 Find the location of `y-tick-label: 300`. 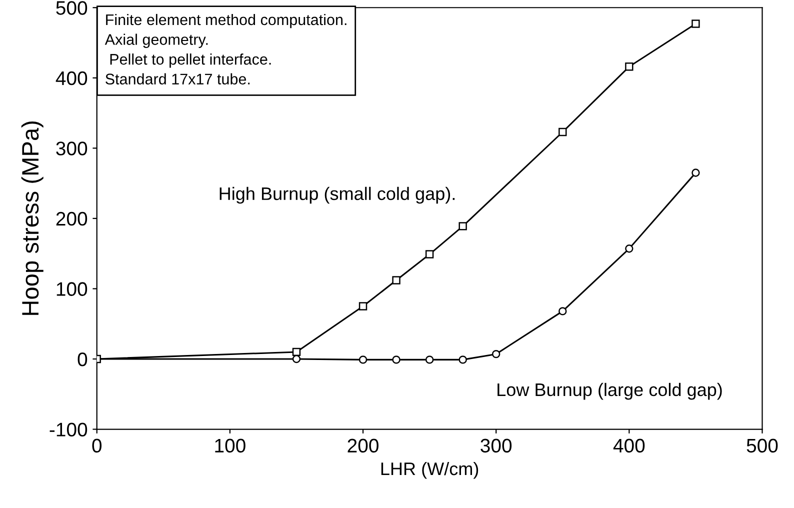

y-tick-label: 300 is located at coordinates (72, 149).